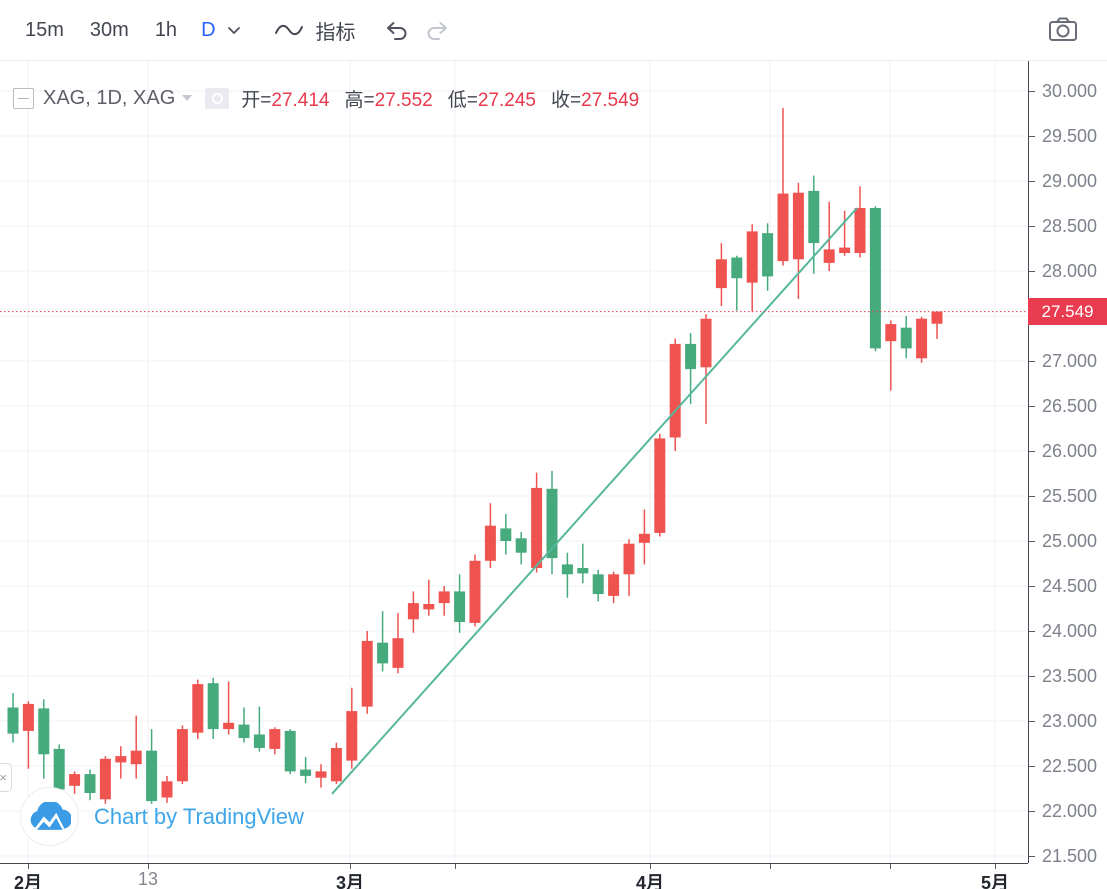  I want to click on redo-icon, so click(437, 30).